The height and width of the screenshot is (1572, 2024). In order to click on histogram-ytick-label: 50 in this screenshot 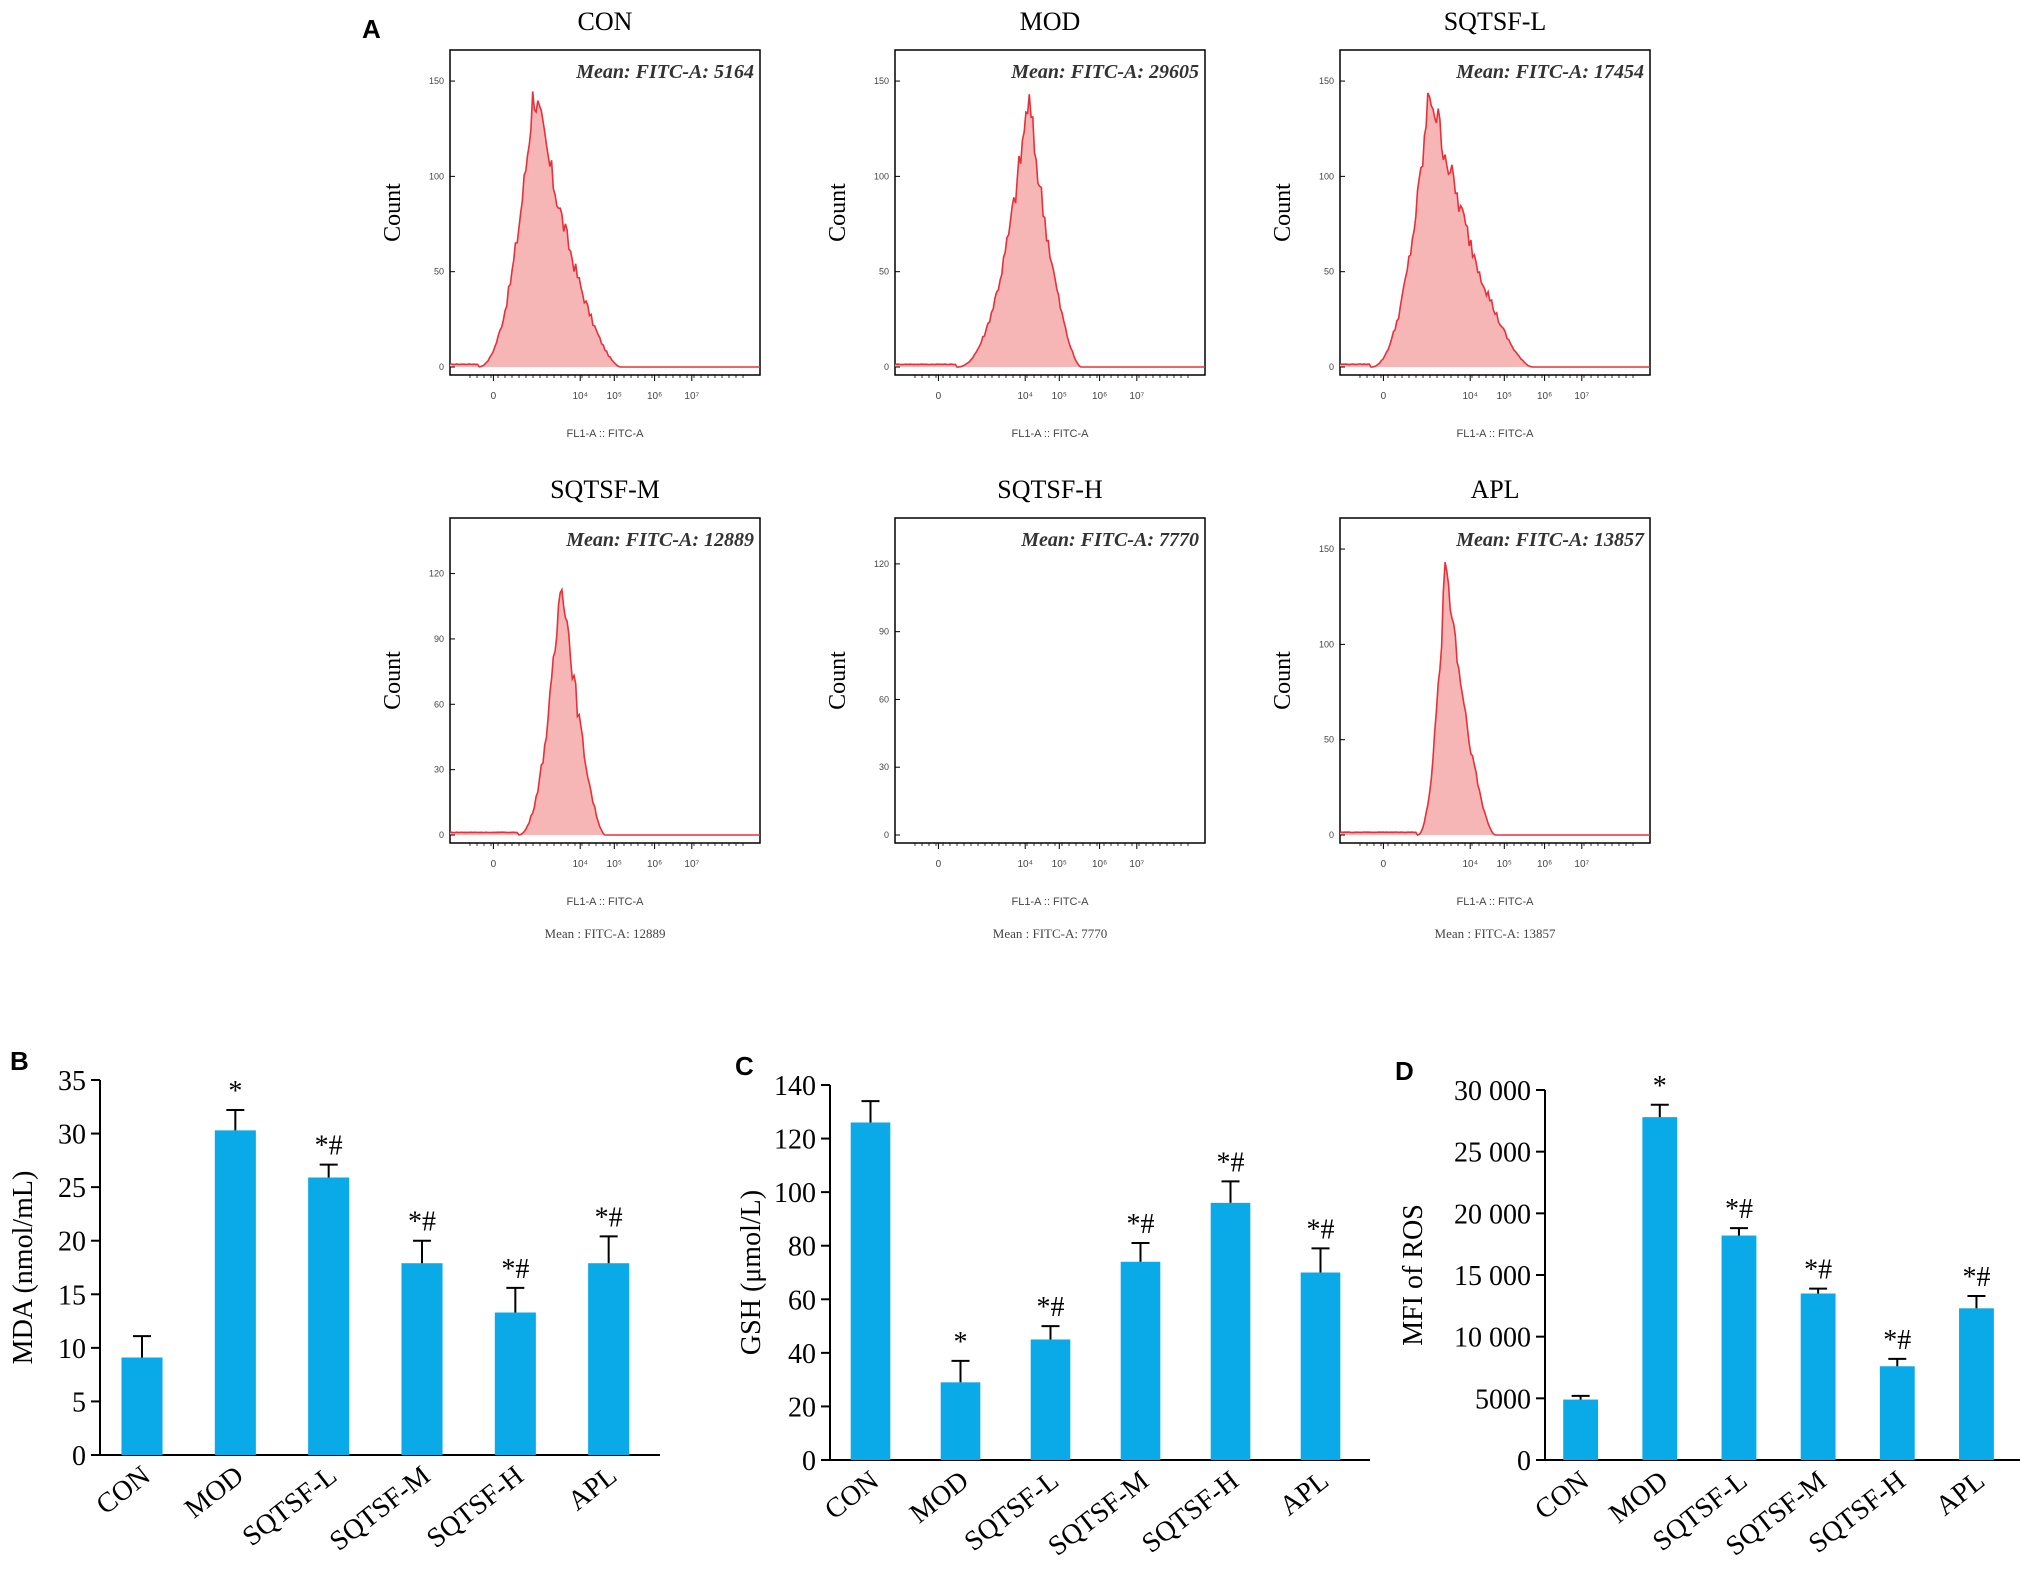, I will do `click(884, 272)`.